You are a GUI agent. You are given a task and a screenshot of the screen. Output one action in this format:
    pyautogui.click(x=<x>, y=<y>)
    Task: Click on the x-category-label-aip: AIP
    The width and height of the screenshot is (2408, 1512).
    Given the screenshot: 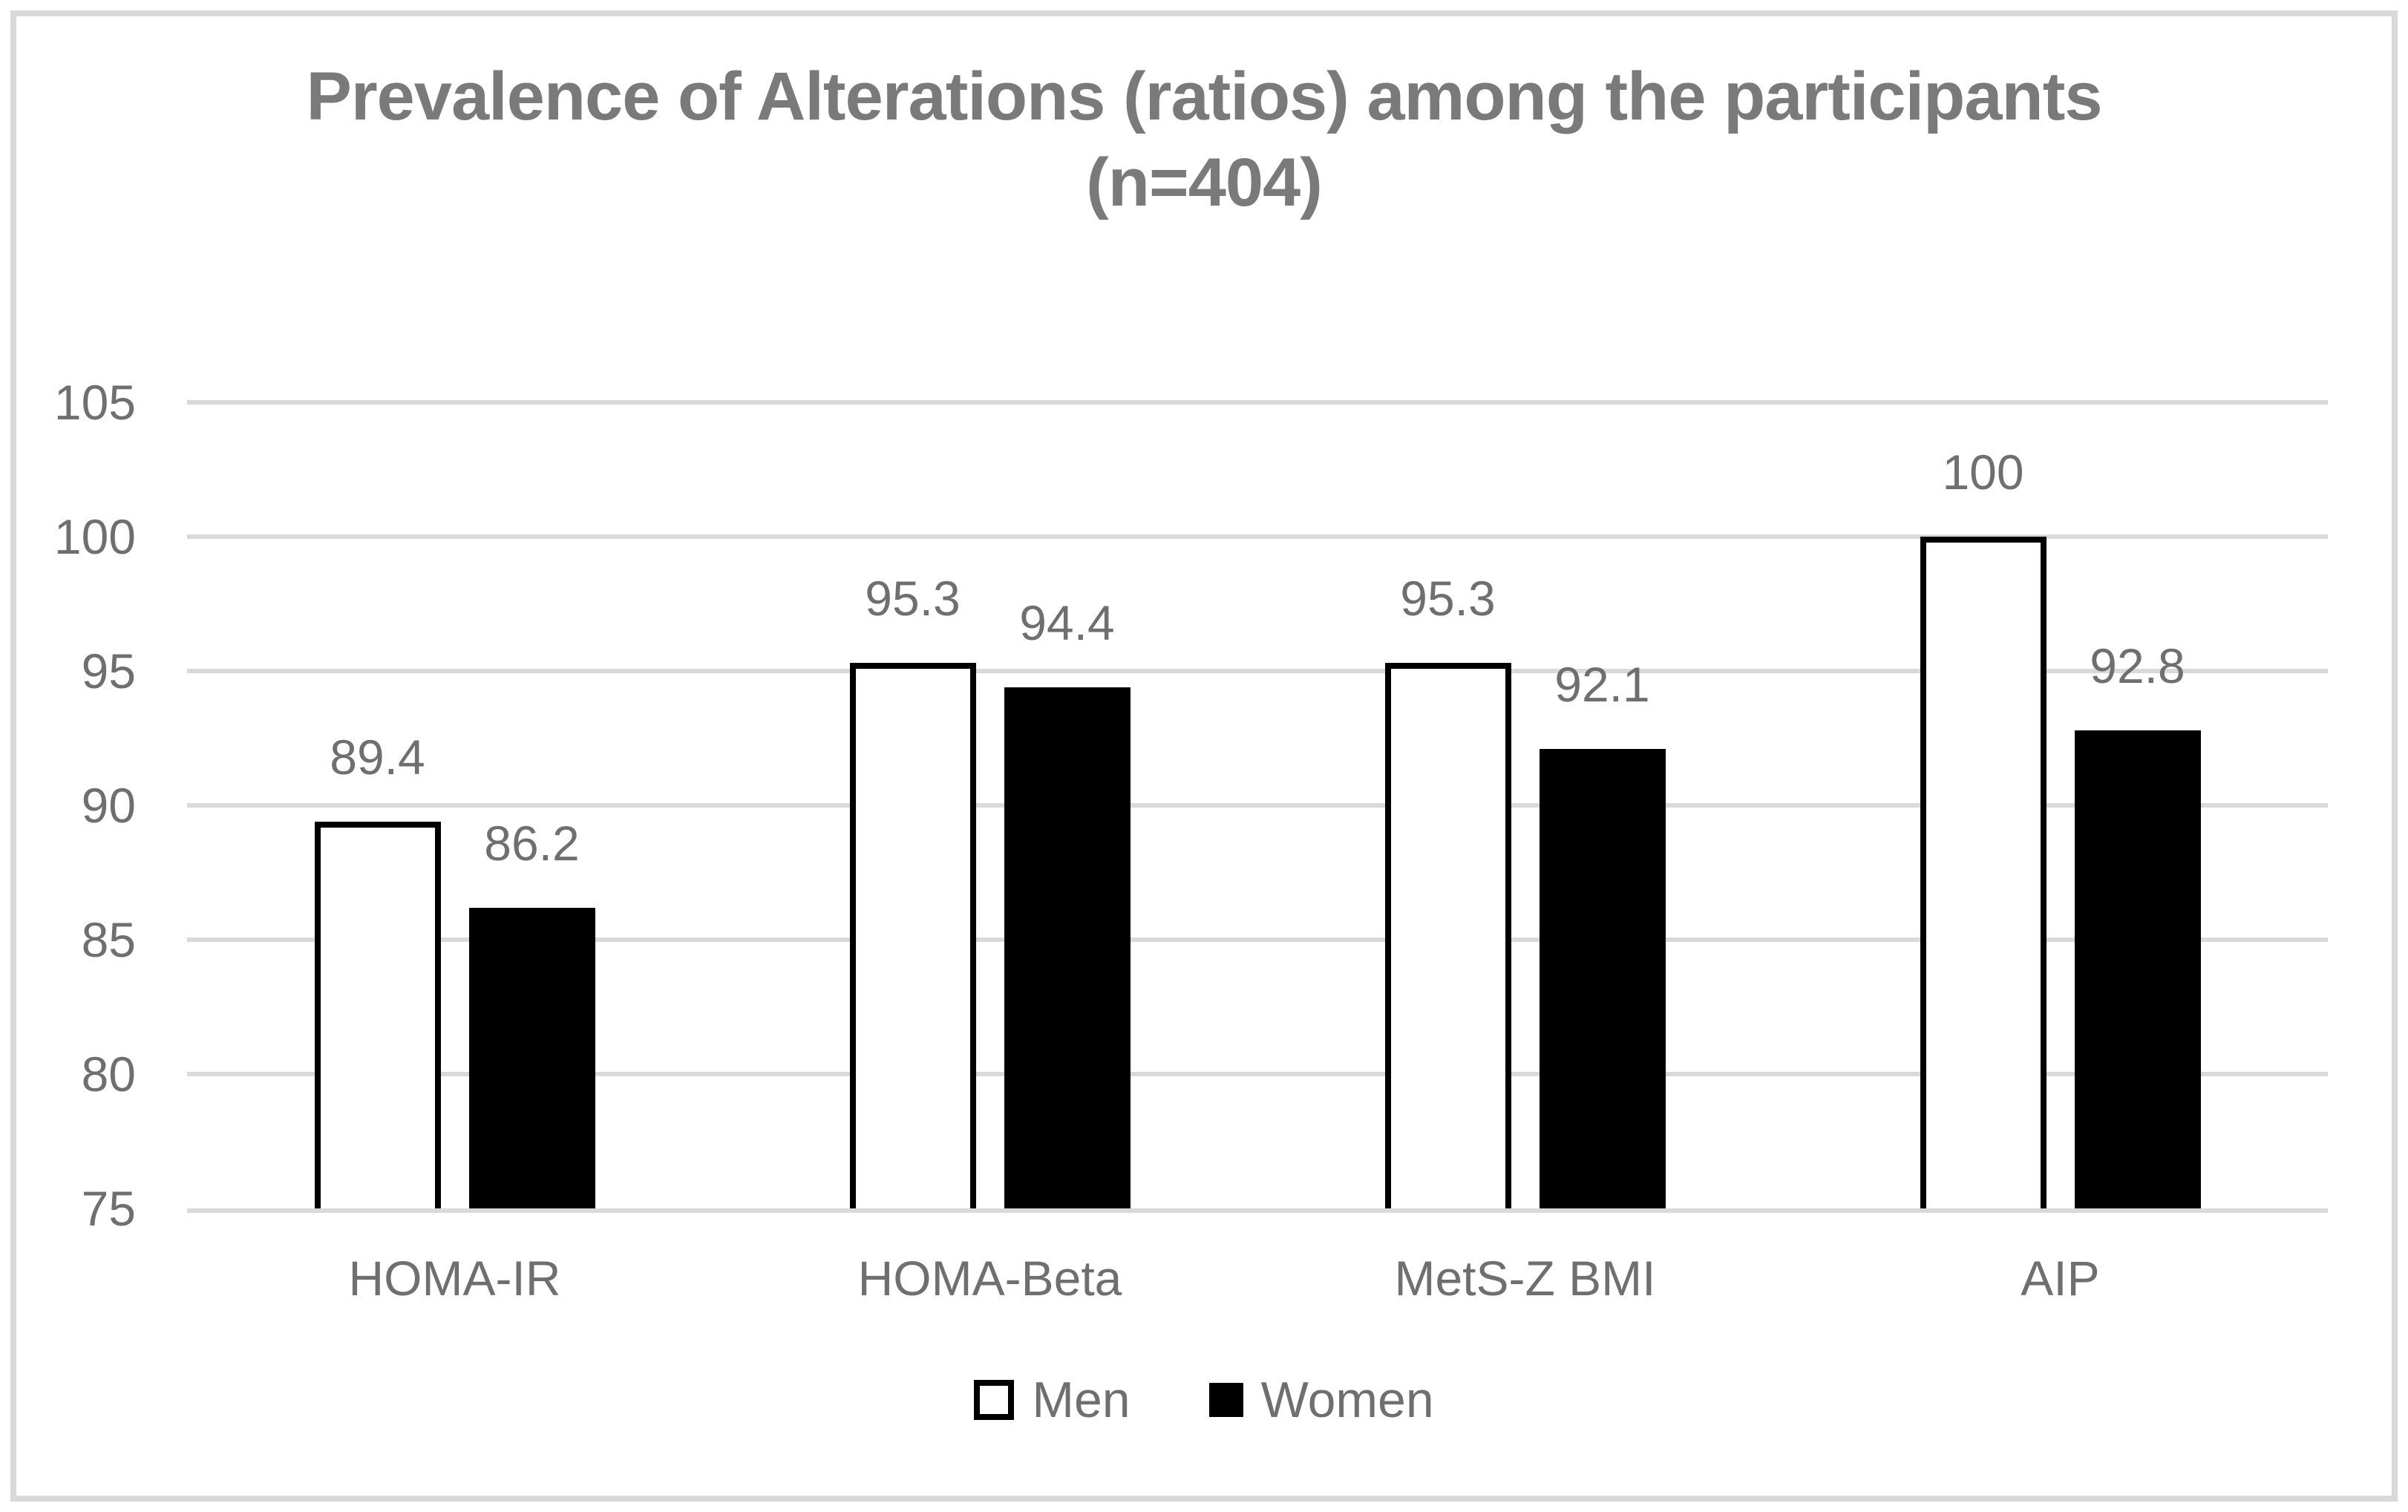 What is the action you would take?
    pyautogui.click(x=2061, y=1279)
    